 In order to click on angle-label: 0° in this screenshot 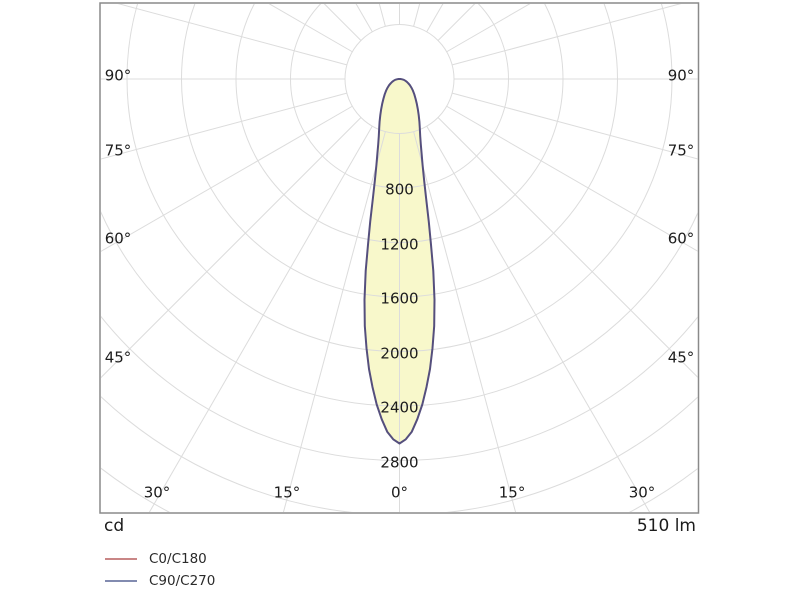, I will do `click(399, 492)`.